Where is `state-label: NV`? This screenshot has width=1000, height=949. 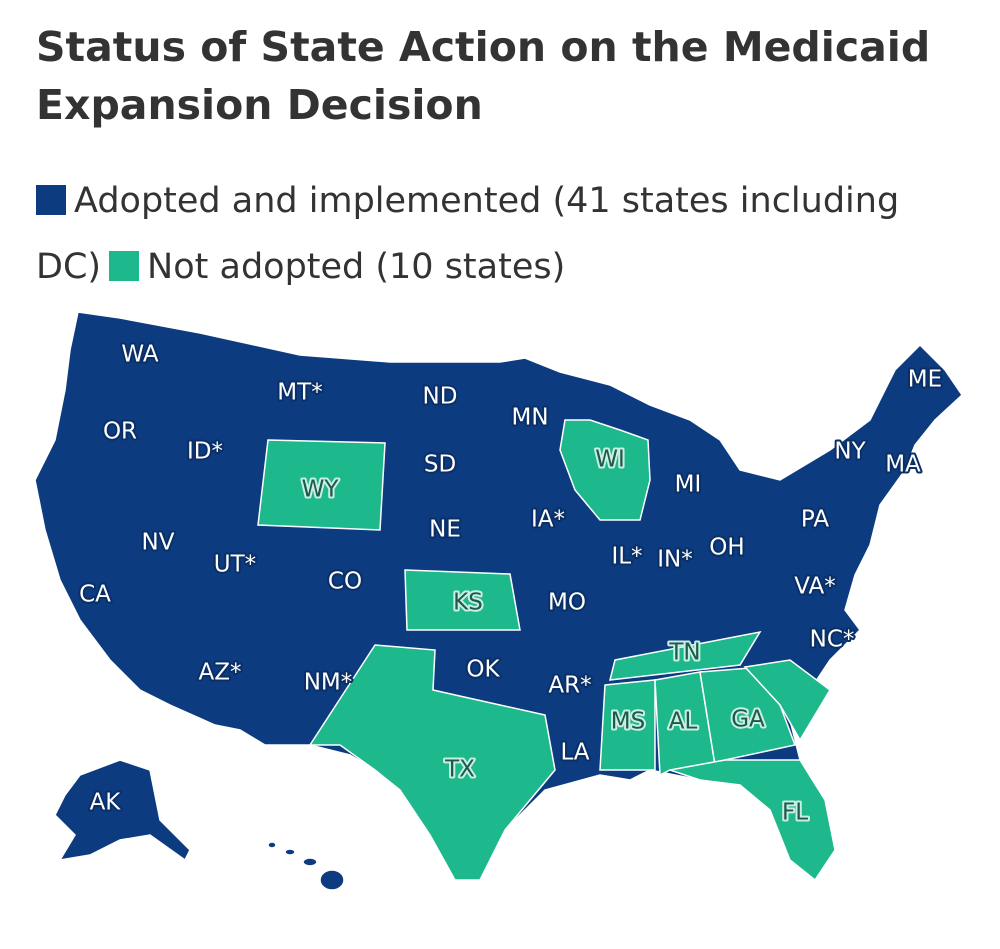 state-label: NV is located at coordinates (158, 543).